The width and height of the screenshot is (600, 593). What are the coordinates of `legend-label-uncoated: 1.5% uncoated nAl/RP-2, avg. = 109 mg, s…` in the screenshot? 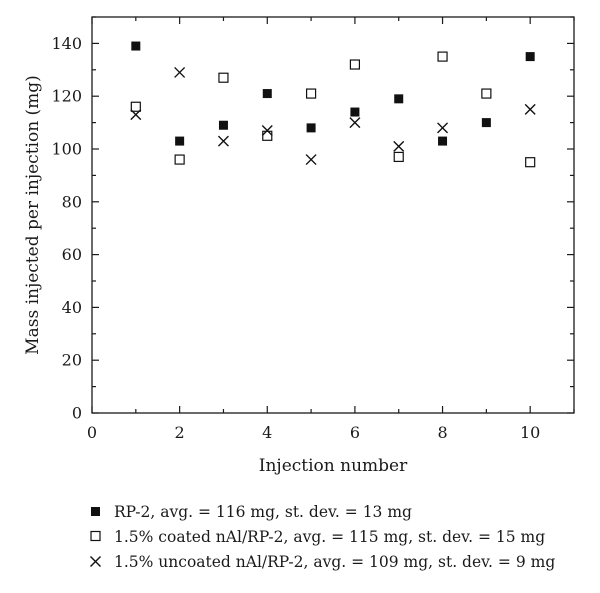 It's located at (334, 562).